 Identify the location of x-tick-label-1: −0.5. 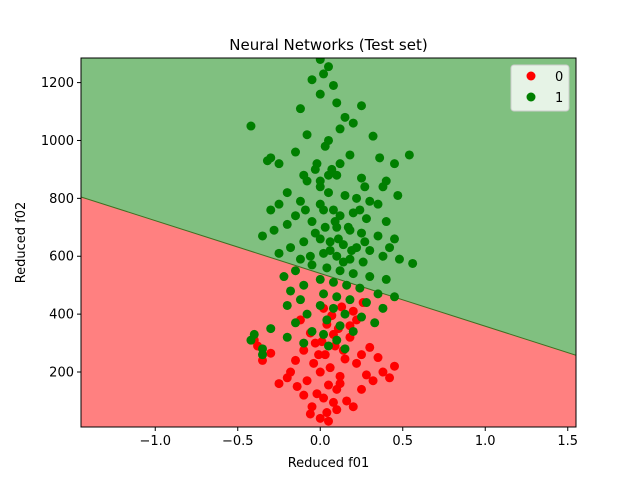
(238, 441).